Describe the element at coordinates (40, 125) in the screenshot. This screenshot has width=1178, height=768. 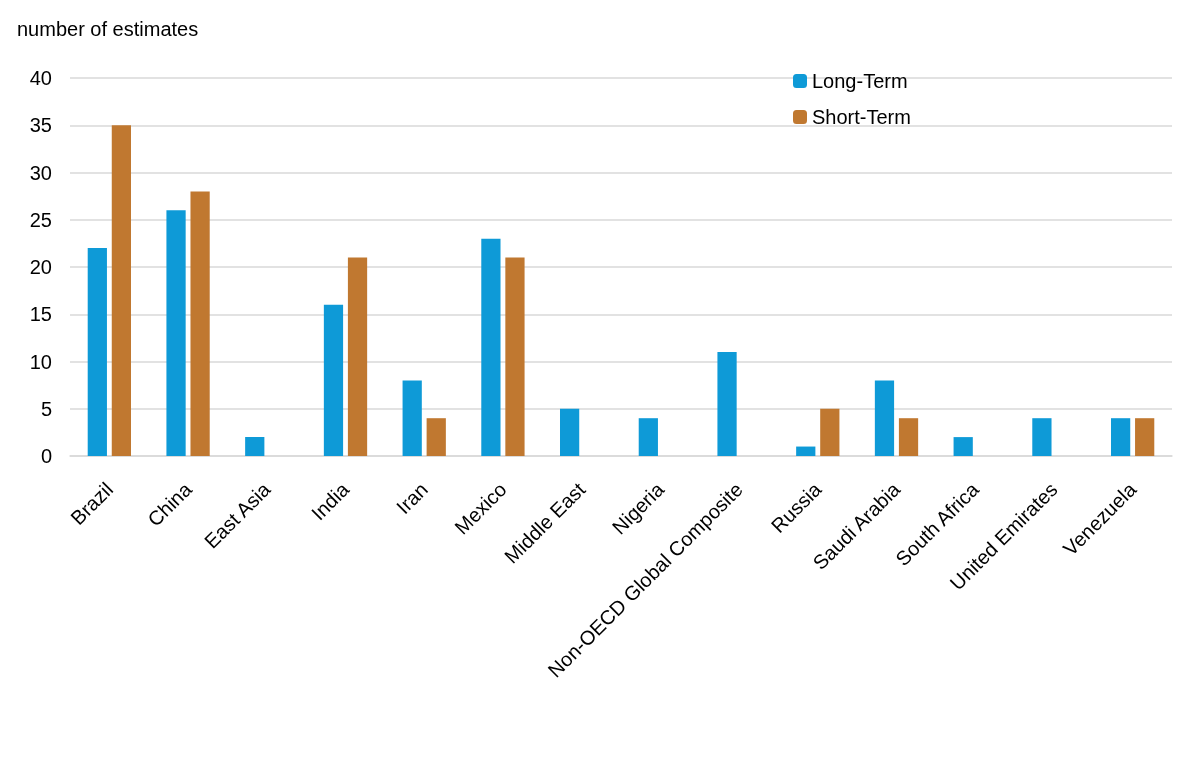
I see `y-tick-label: 35` at that location.